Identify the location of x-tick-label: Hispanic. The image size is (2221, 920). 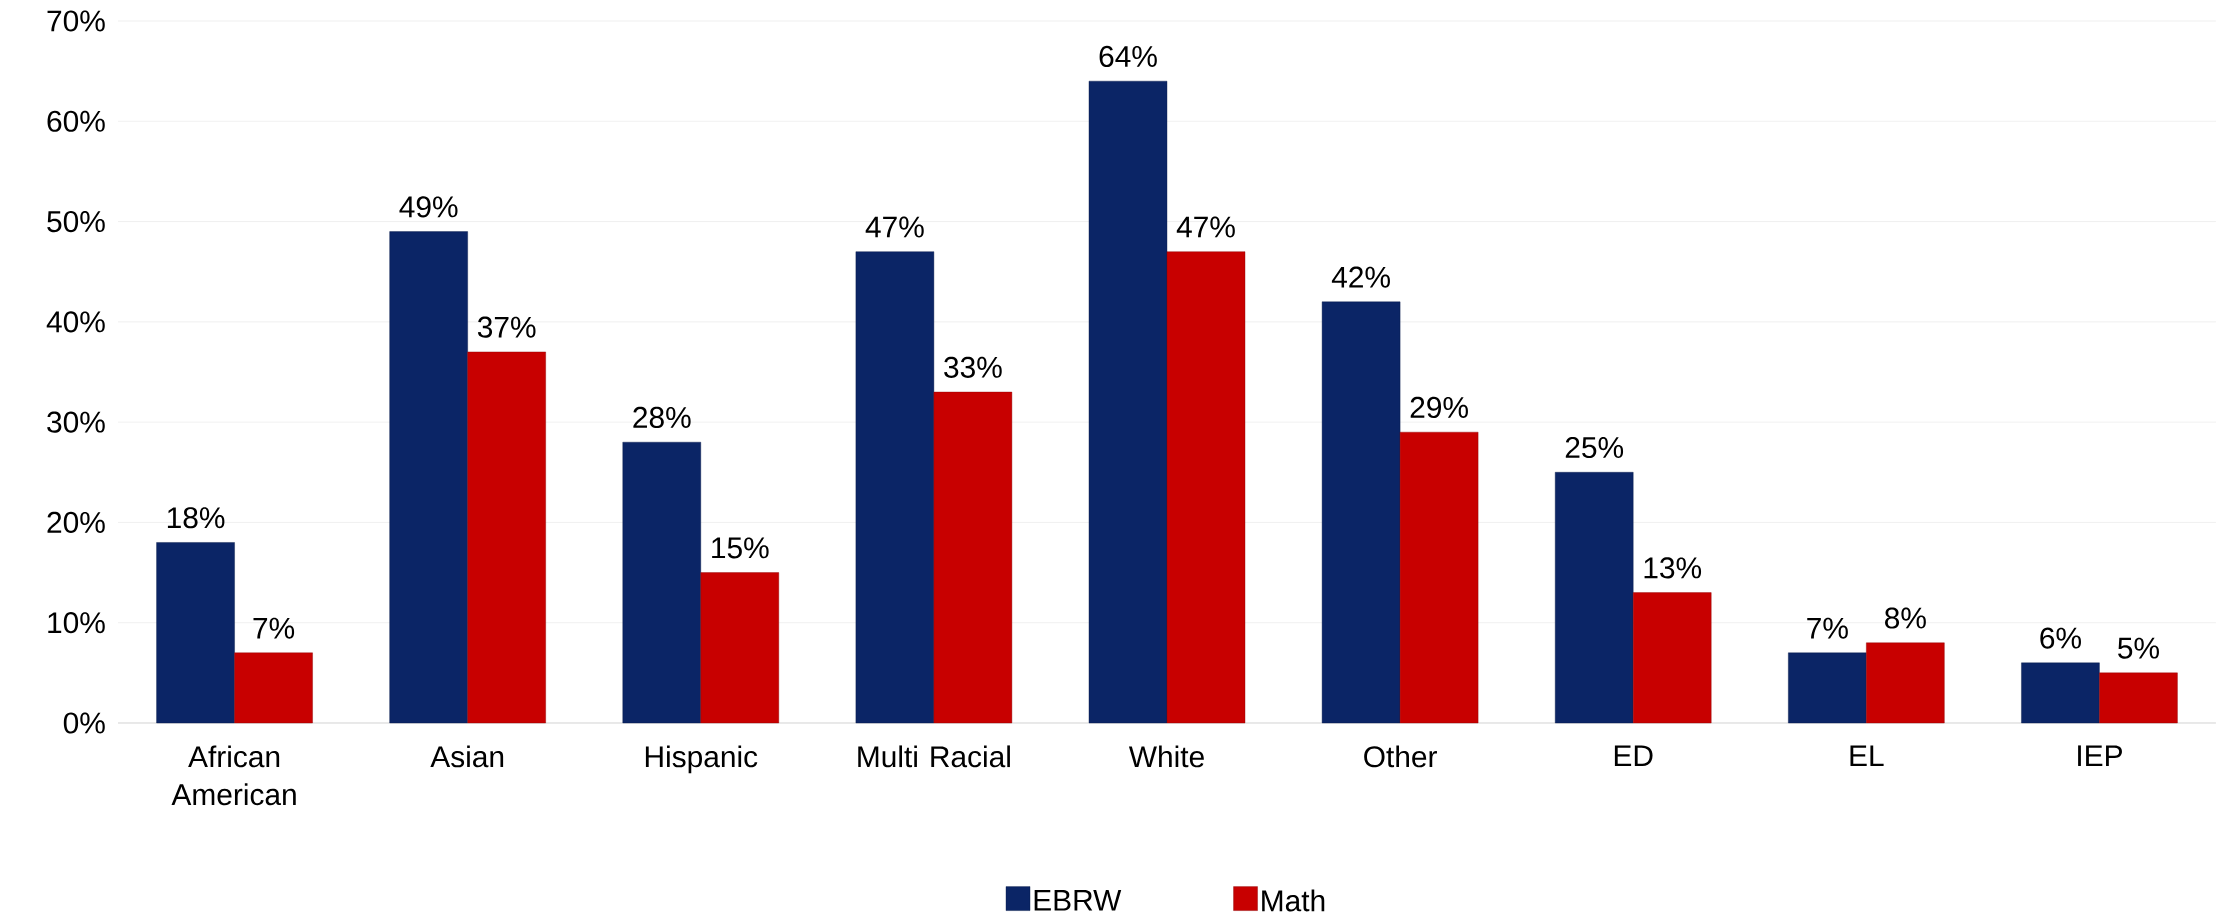
(701, 759).